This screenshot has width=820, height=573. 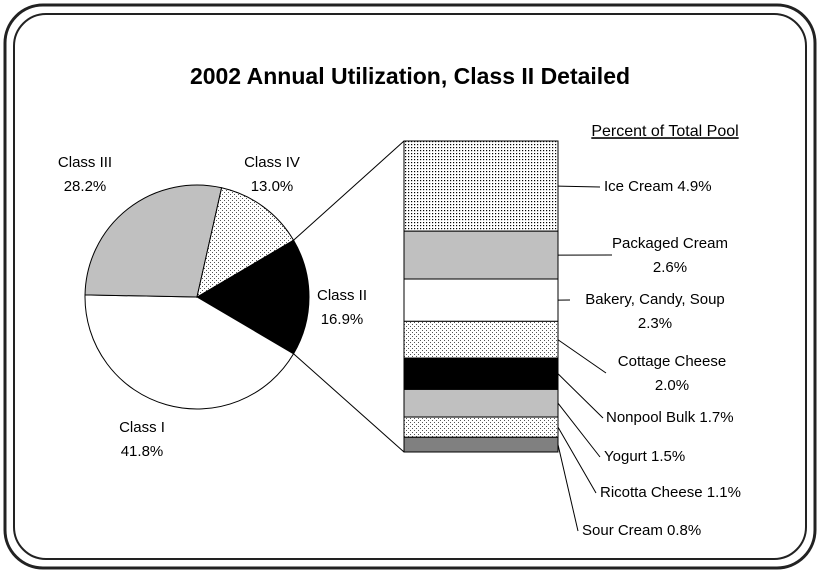 I want to click on bar-label-part: 2.6%, so click(x=670, y=267).